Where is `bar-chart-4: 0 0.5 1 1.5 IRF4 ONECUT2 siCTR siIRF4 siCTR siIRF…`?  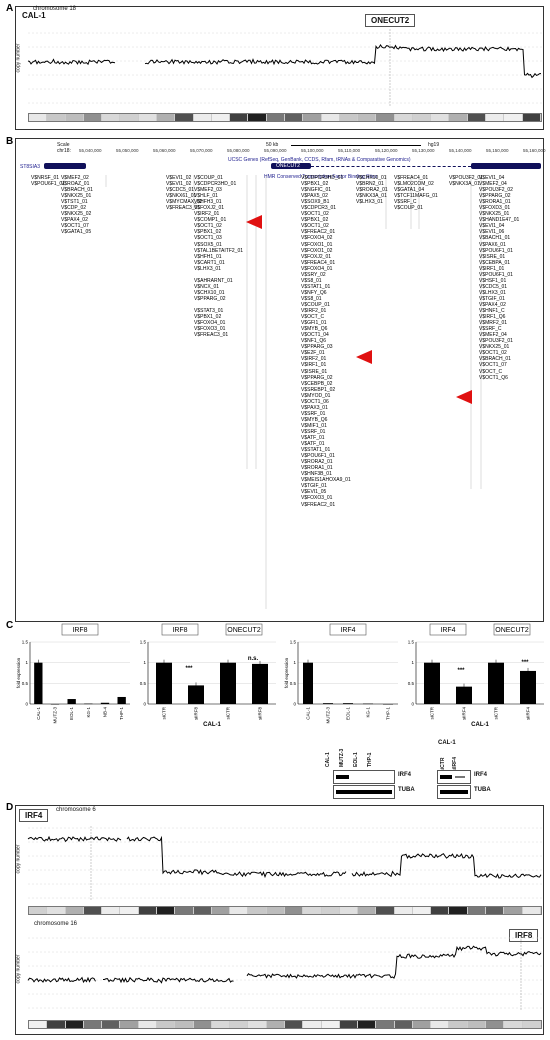 bar-chart-4: 0 0.5 1 1.5 IRF4 ONECUT2 siCTR siIRF4 siCTR siIRF… is located at coordinates (476, 675).